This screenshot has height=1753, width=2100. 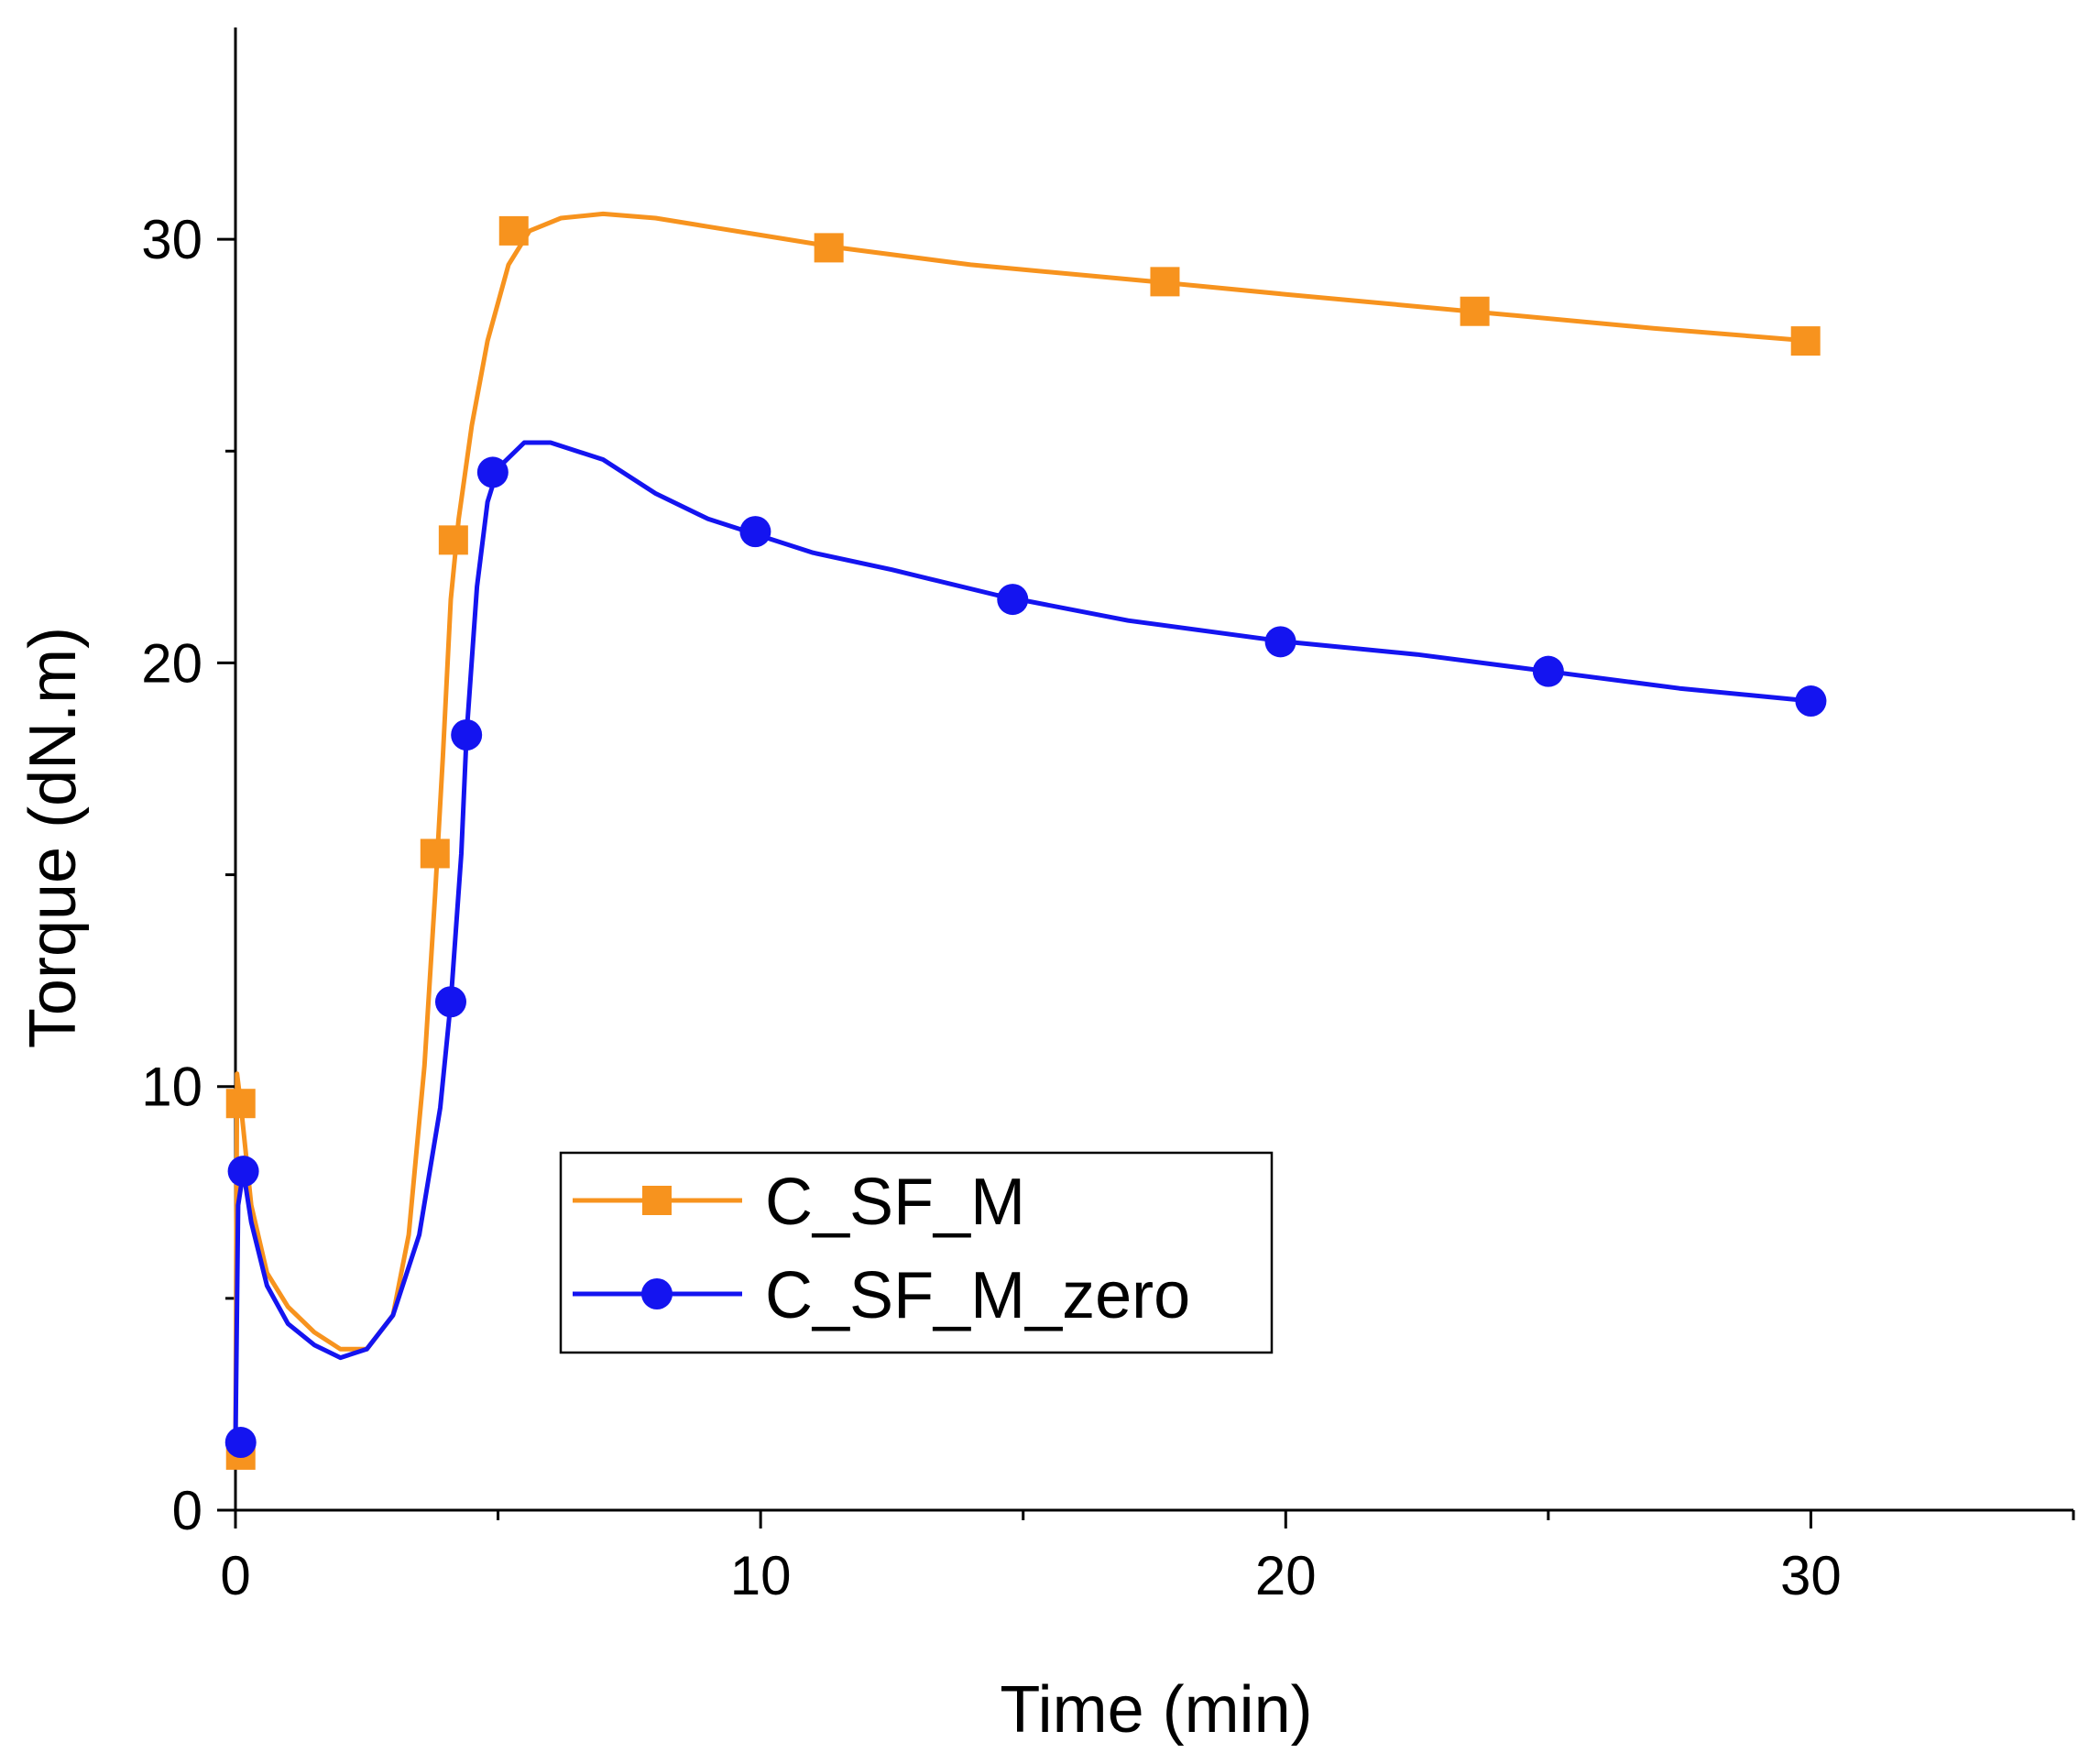 I want to click on y-tick-label: 0, so click(x=187, y=1510).